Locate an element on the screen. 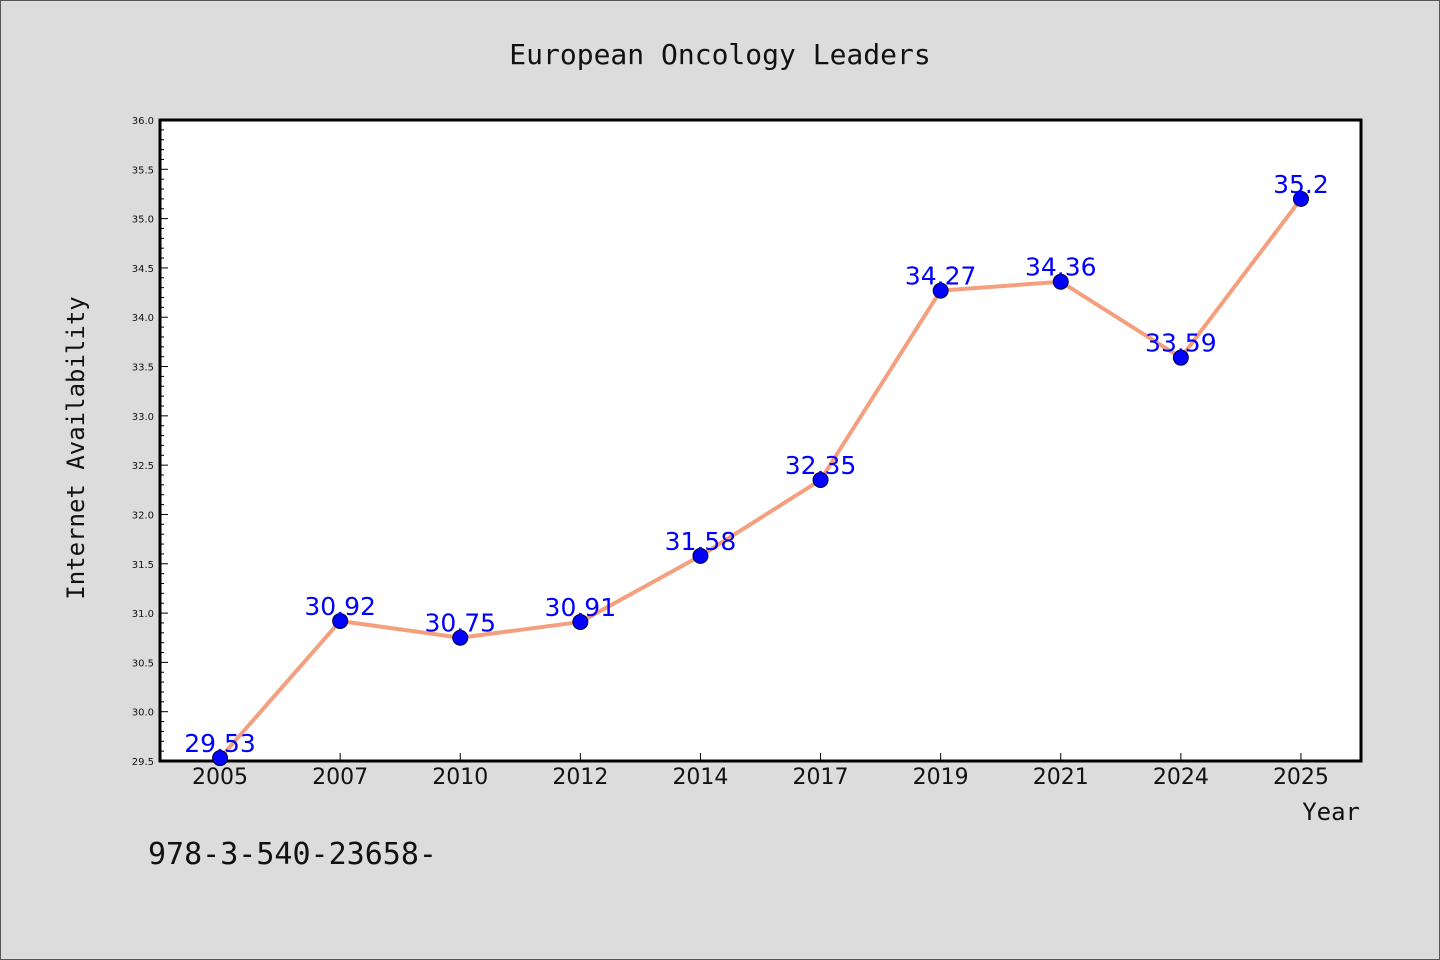 The width and height of the screenshot is (1440, 960). y-tick-label: 32.5 is located at coordinates (143, 466).